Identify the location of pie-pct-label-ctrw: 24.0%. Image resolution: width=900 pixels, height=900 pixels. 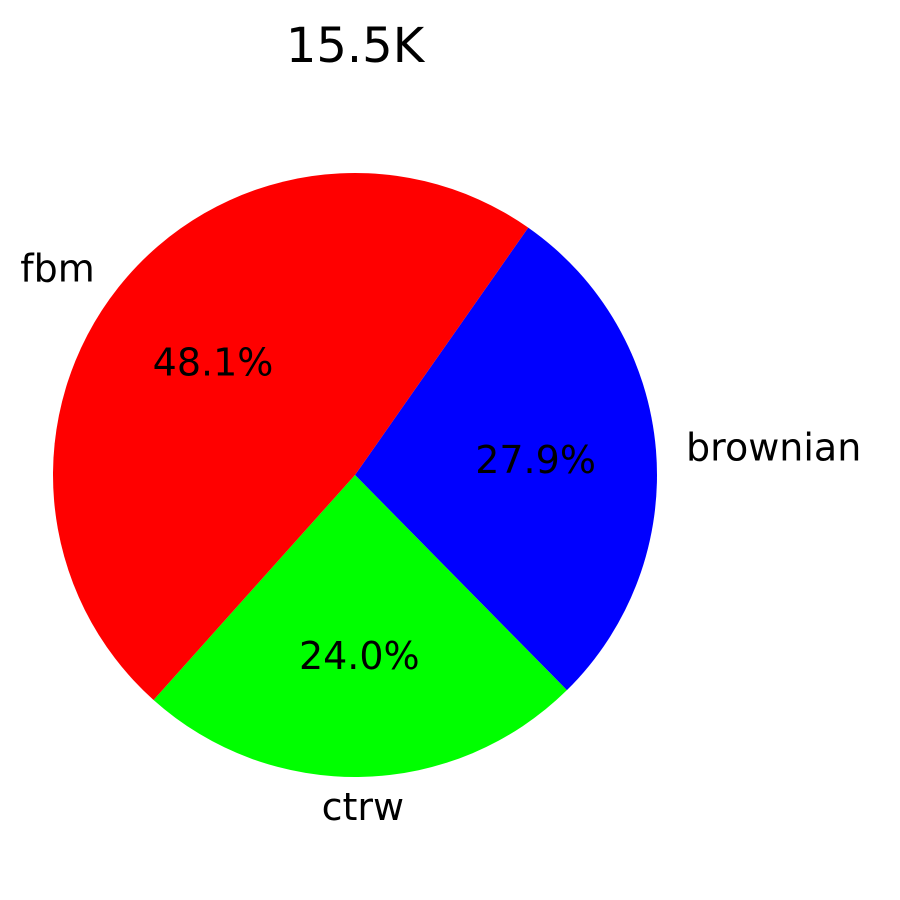
(359, 656).